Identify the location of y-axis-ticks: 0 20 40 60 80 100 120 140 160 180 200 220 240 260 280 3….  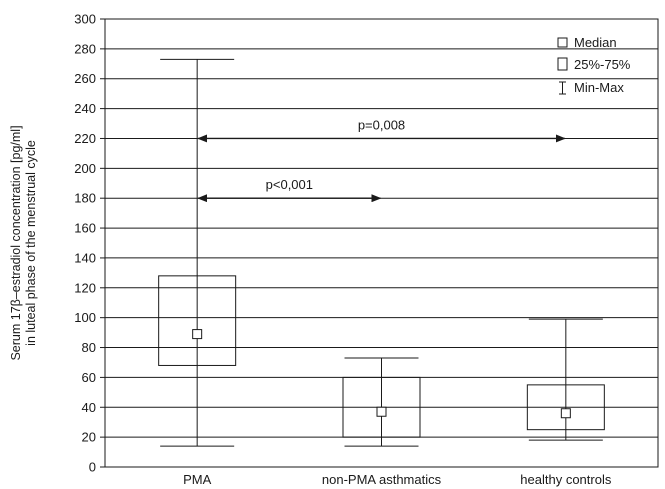
(89, 243).